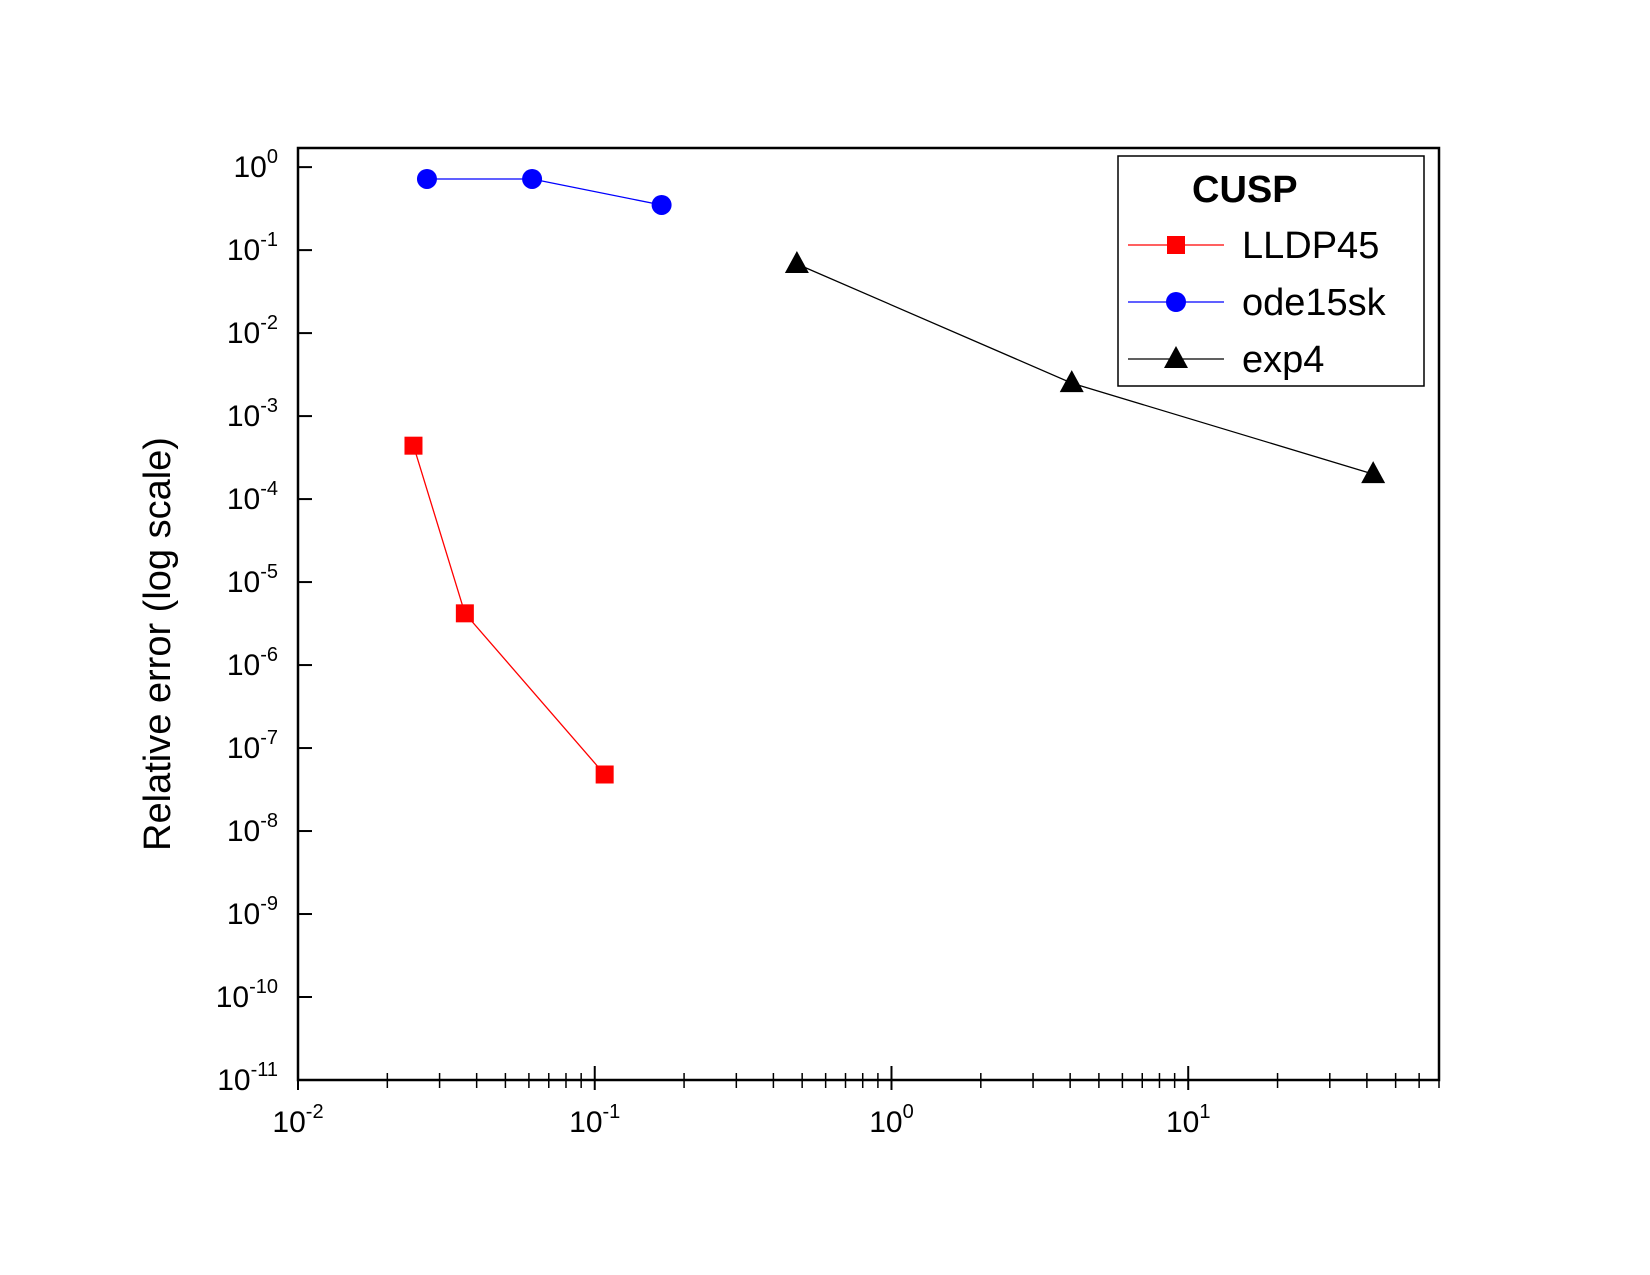 The width and height of the screenshot is (1650, 1275). Describe the element at coordinates (1188, 1120) in the screenshot. I see `x-tick-label: 10¹` at that location.